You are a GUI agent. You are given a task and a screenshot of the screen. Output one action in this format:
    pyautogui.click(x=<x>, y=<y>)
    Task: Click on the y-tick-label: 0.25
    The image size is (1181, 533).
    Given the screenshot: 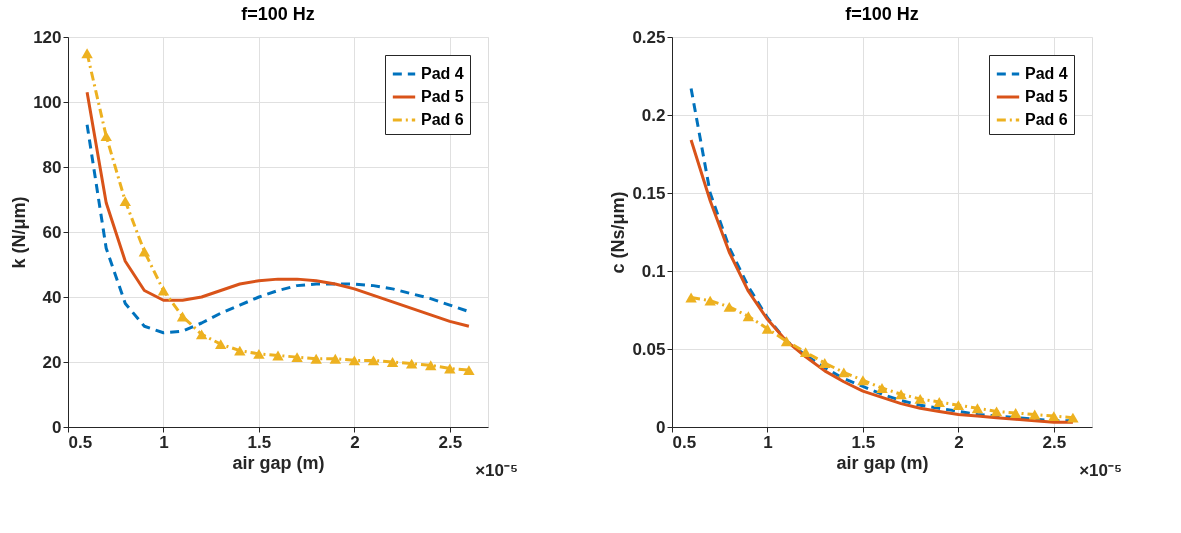 What is the action you would take?
    pyautogui.click(x=649, y=37)
    